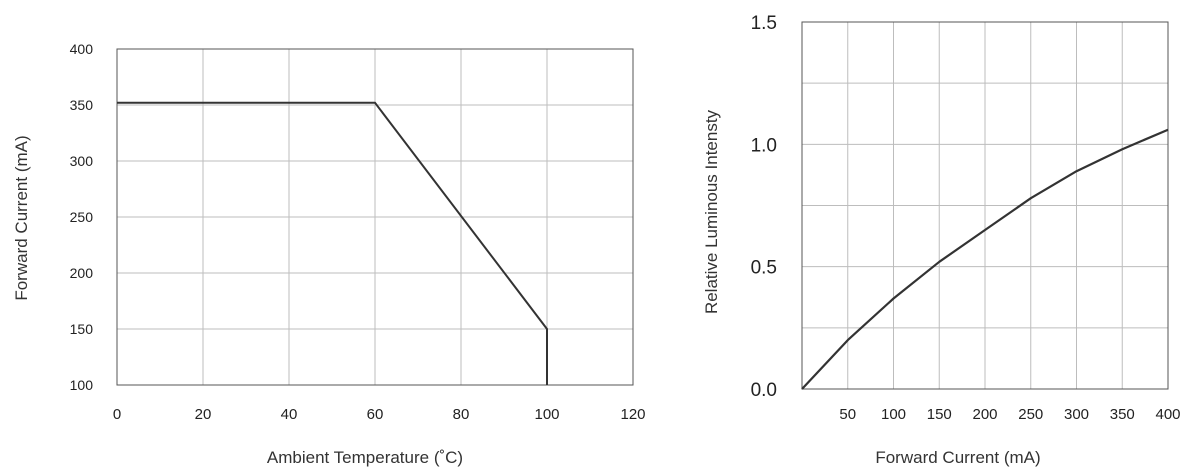  What do you see at coordinates (764, 268) in the screenshot?
I see `right-y-tick-label: 0.5` at bounding box center [764, 268].